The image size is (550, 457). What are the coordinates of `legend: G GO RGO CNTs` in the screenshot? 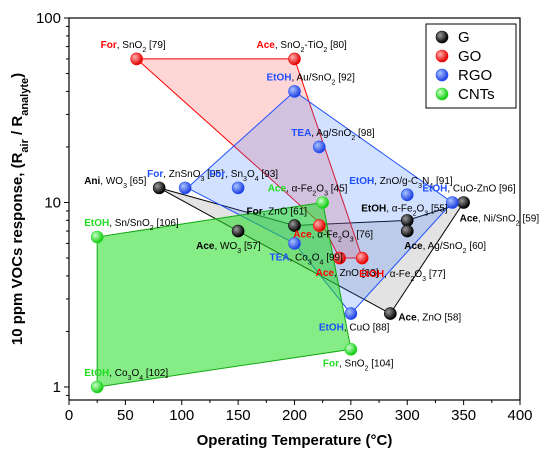 It's located at (471, 66).